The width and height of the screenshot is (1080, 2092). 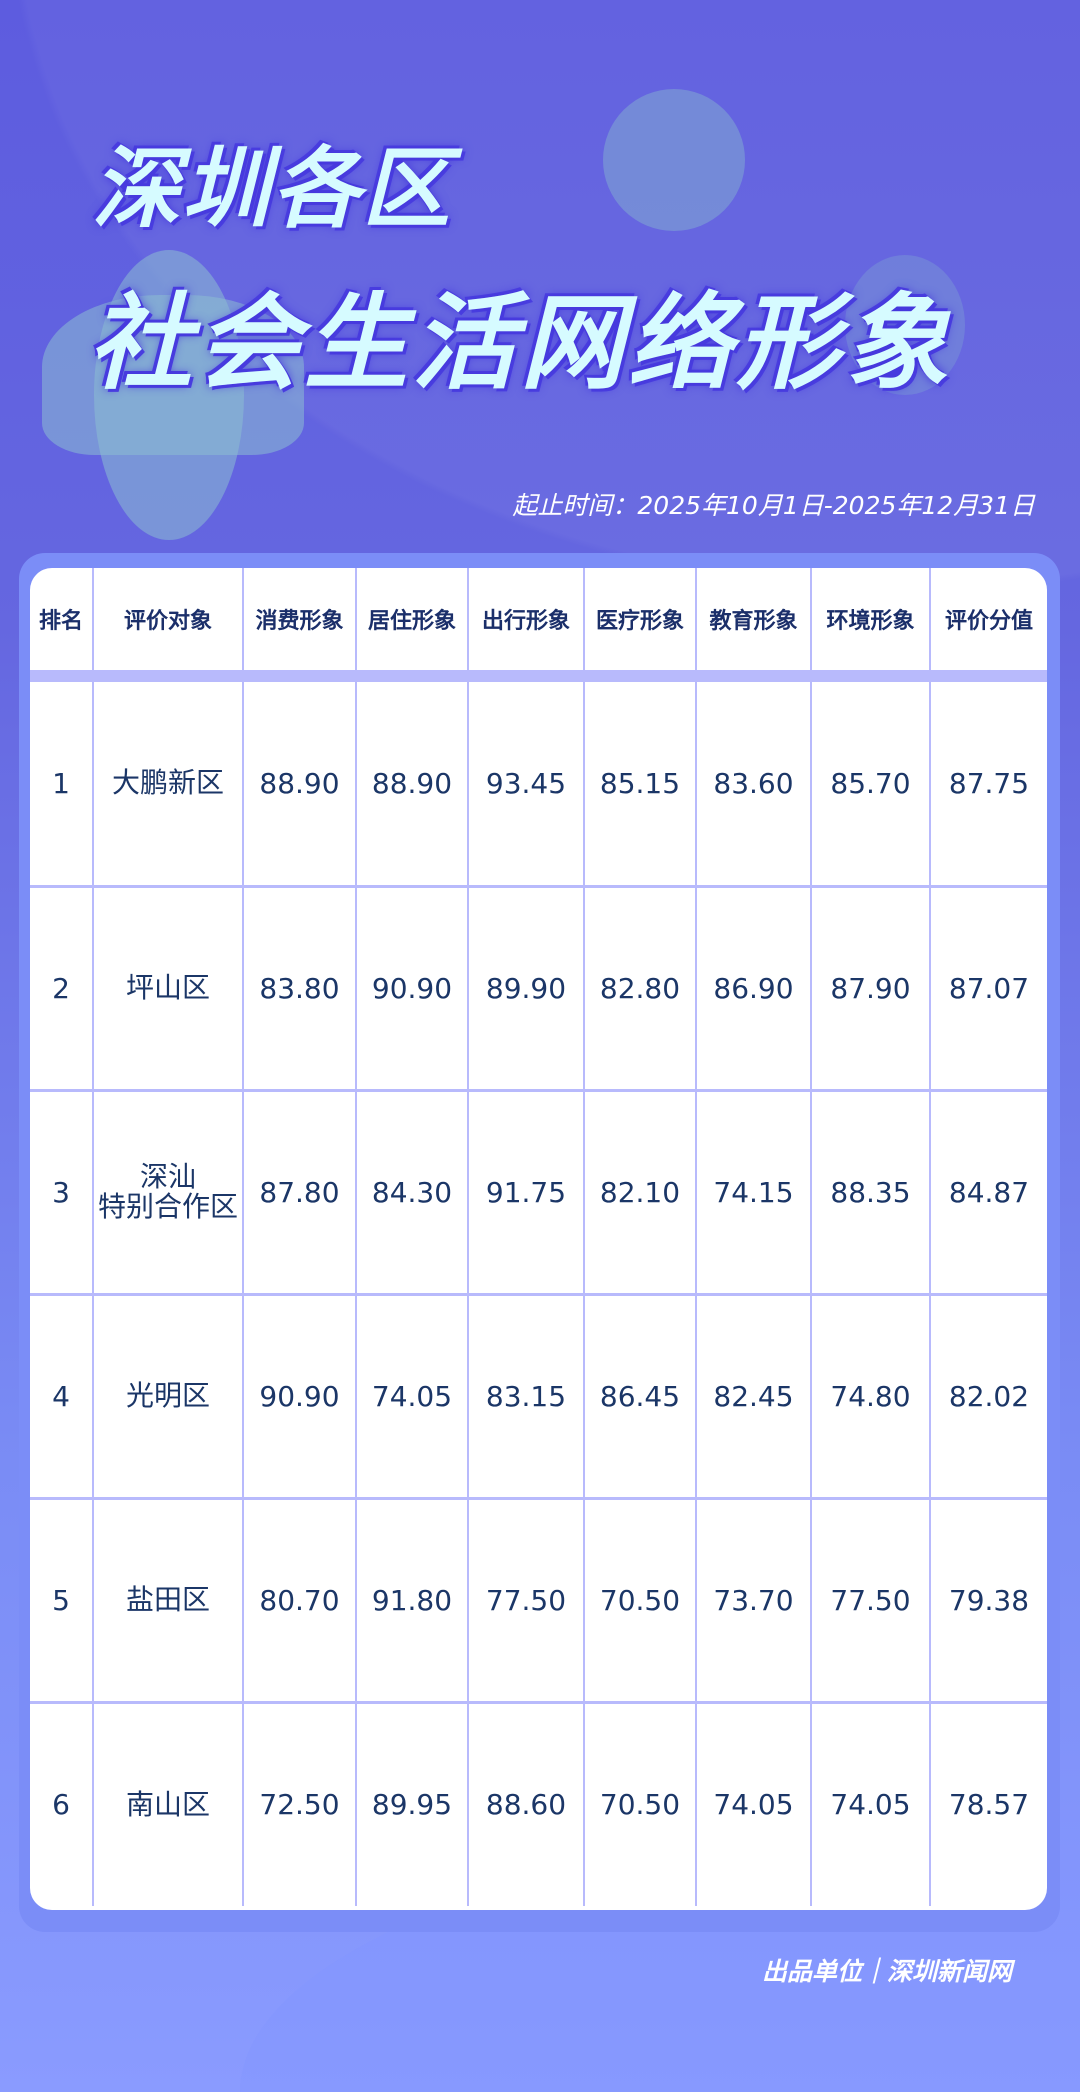 I want to click on column-header: 消费形象, so click(x=299, y=619).